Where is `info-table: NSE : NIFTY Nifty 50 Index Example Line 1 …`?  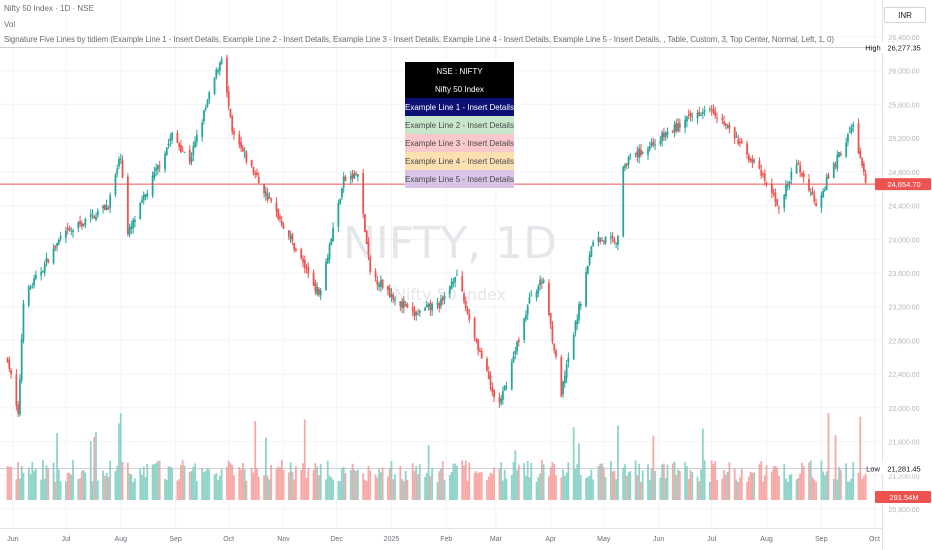 info-table: NSE : NIFTY Nifty 50 Index Example Line 1 … is located at coordinates (459, 125).